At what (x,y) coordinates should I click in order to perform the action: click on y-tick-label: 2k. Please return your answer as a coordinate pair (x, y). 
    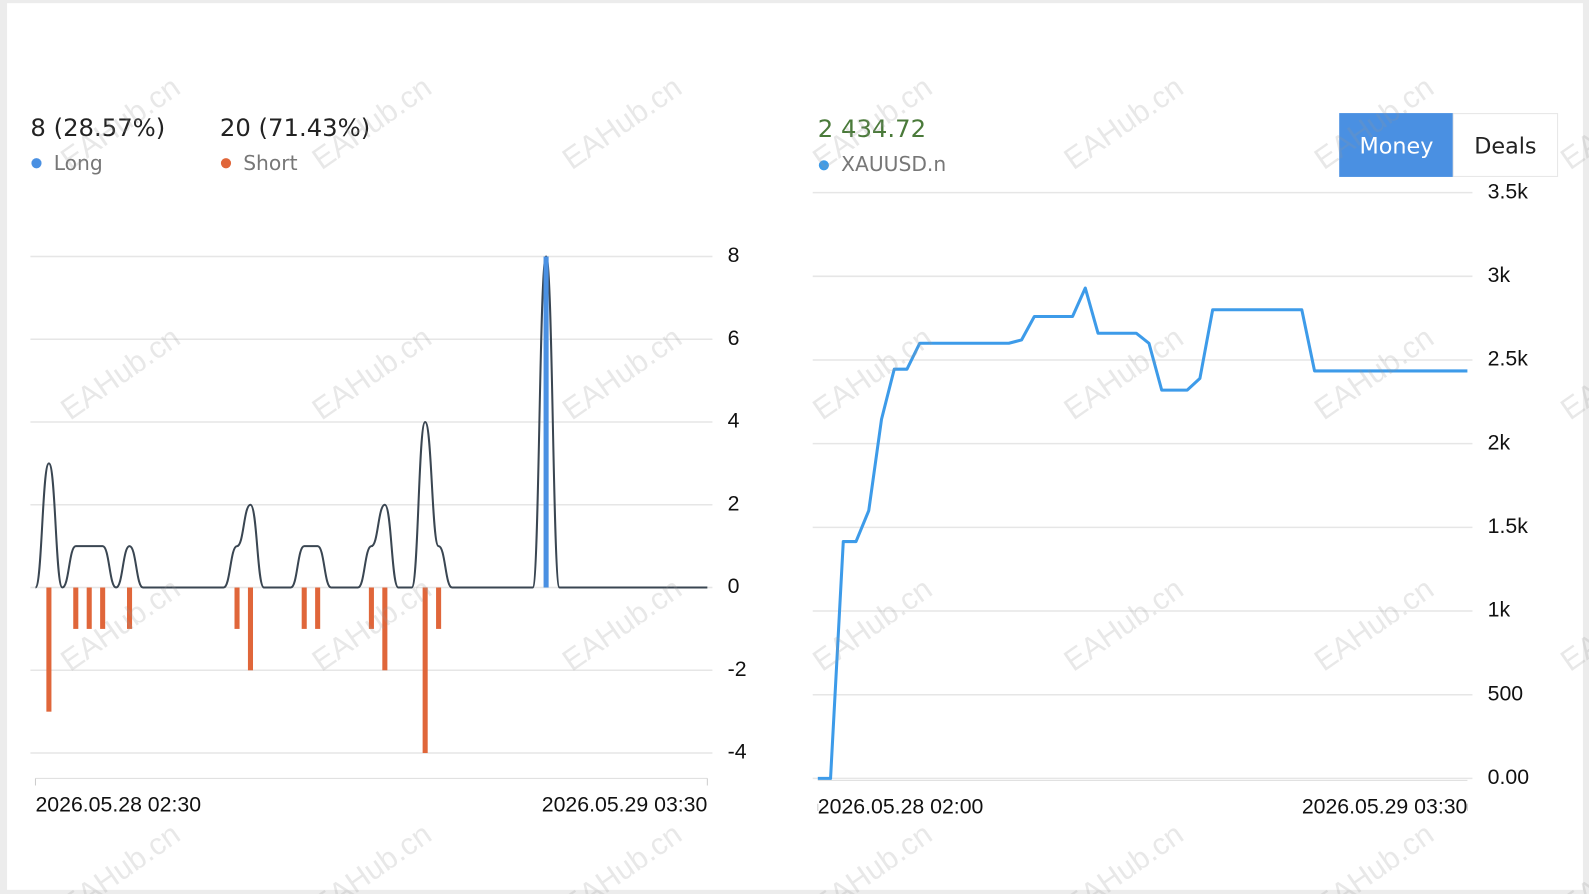
    Looking at the image, I should click on (1499, 442).